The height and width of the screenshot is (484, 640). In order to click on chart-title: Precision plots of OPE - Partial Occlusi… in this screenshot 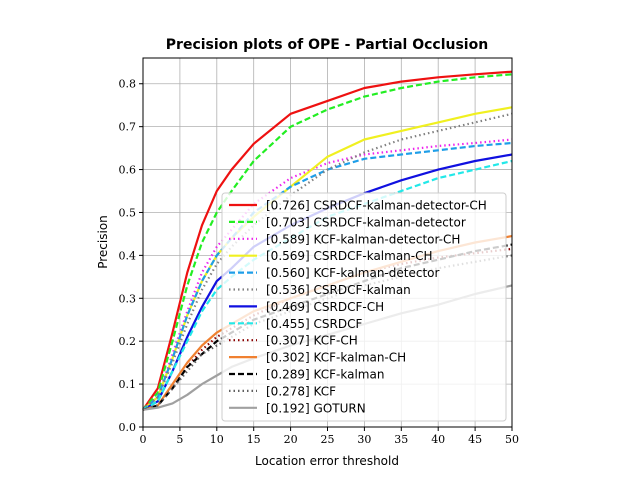, I will do `click(327, 45)`.